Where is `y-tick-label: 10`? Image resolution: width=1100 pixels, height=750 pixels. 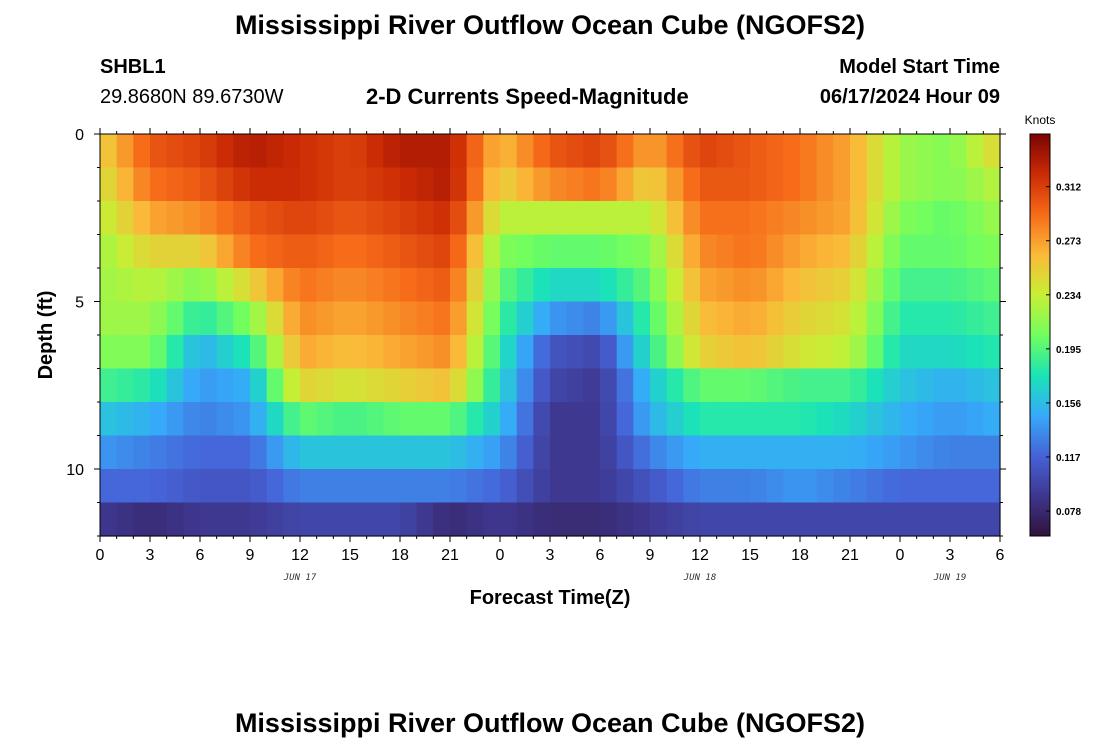
y-tick-label: 10 is located at coordinates (75, 470).